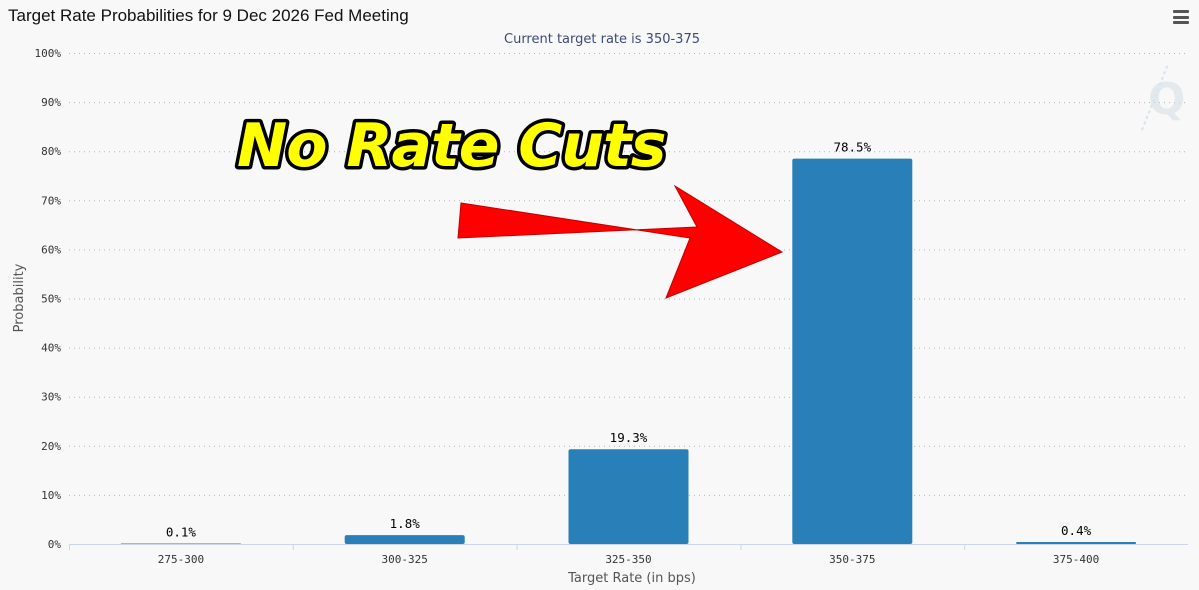  Describe the element at coordinates (602, 39) in the screenshot. I see `chart-subtitle: Current target rate is 350-375` at that location.